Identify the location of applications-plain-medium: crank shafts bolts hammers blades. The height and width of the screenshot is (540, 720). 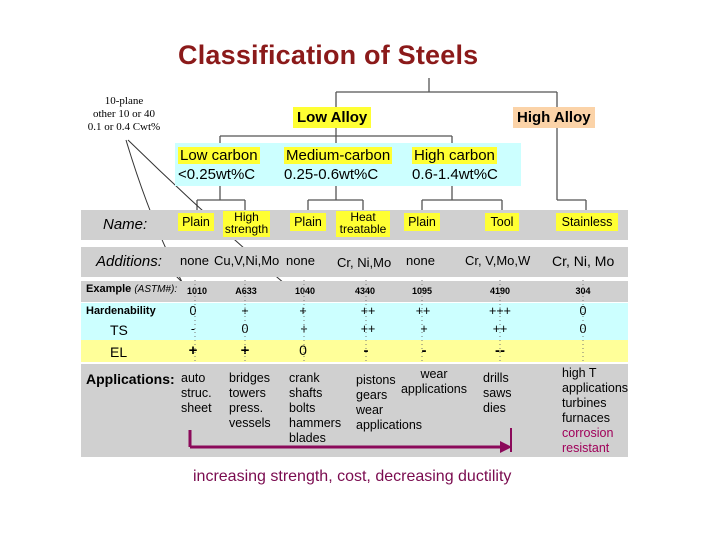
(315, 408).